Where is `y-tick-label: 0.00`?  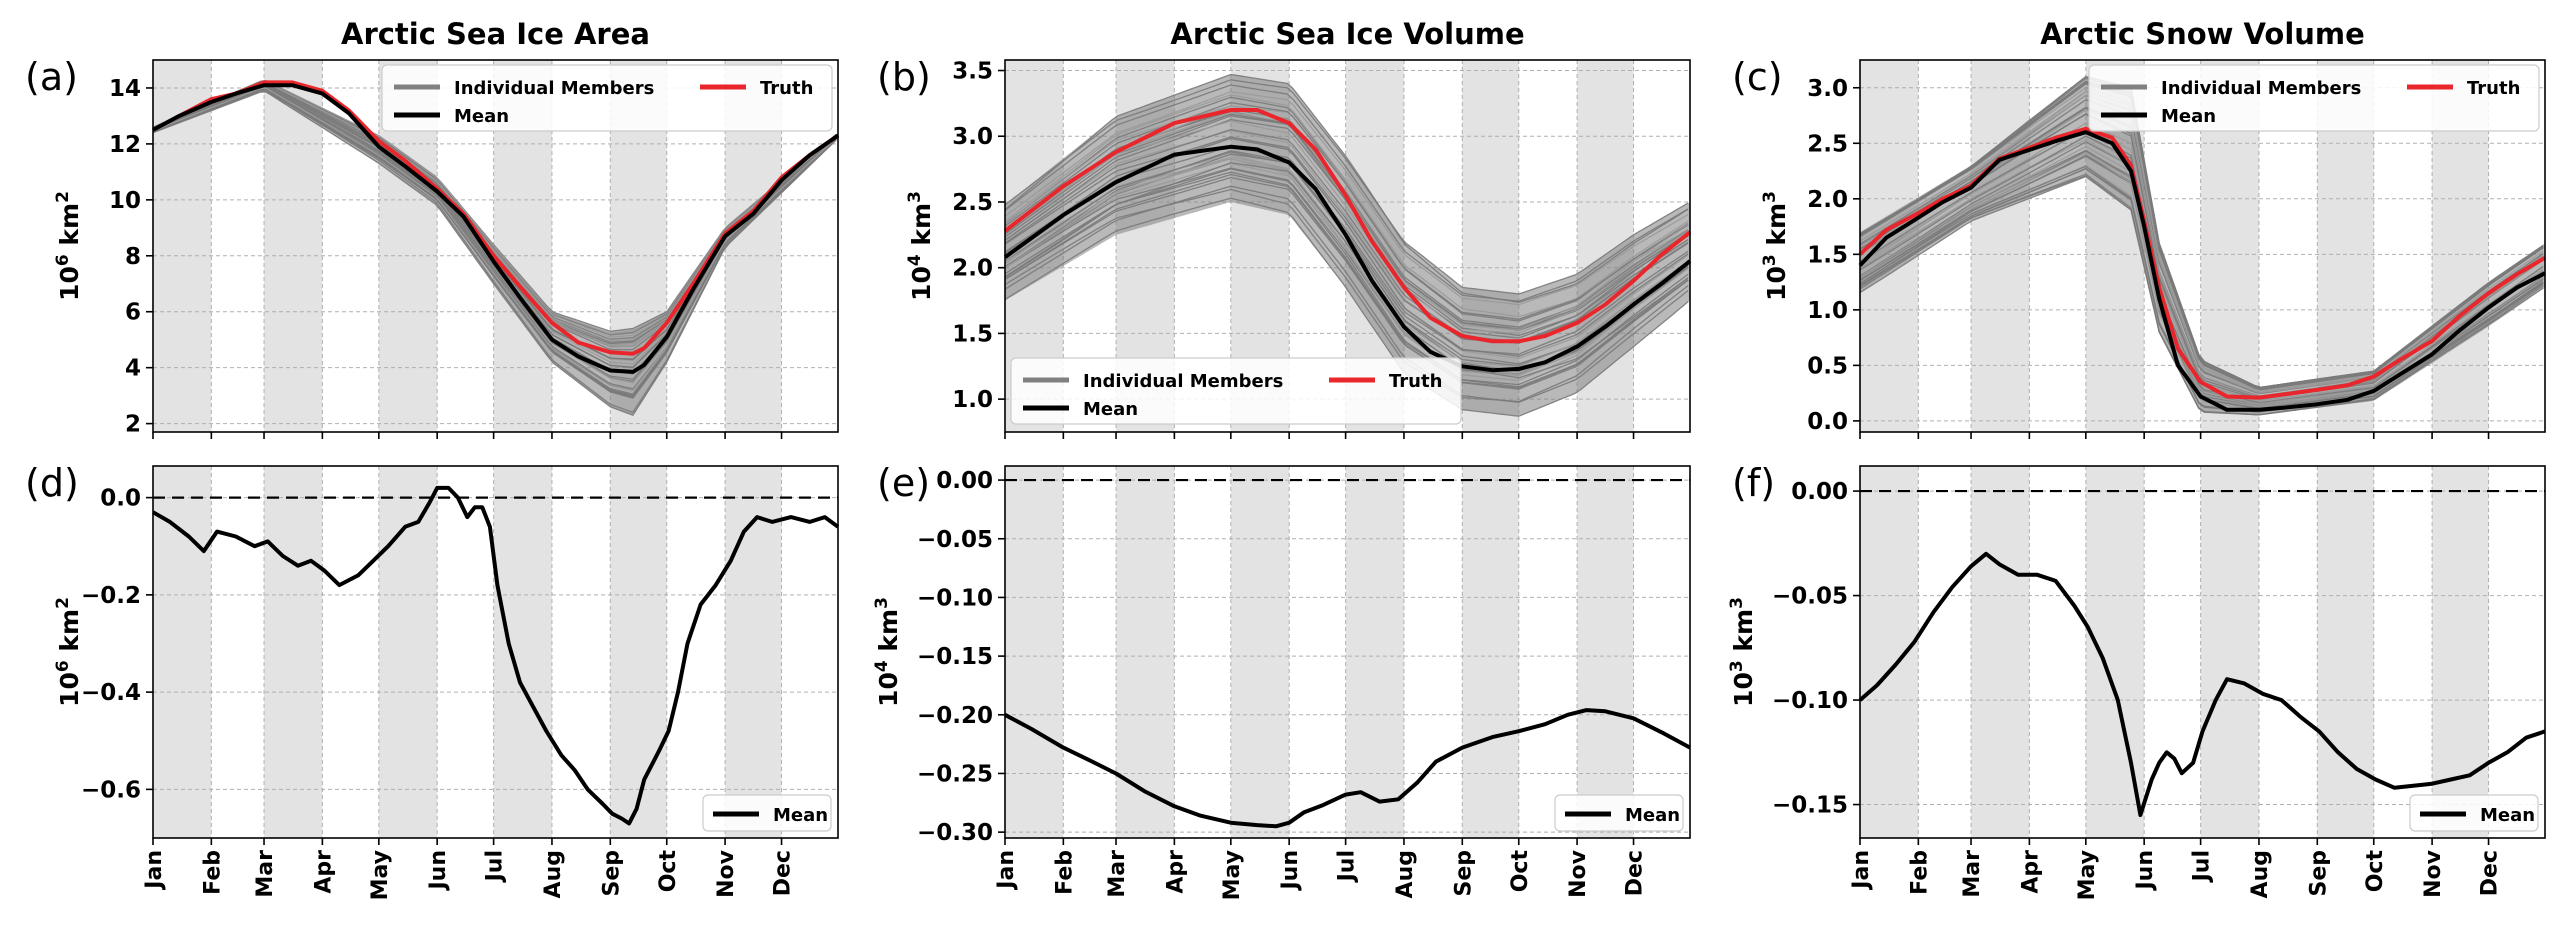
y-tick-label: 0.00 is located at coordinates (964, 481).